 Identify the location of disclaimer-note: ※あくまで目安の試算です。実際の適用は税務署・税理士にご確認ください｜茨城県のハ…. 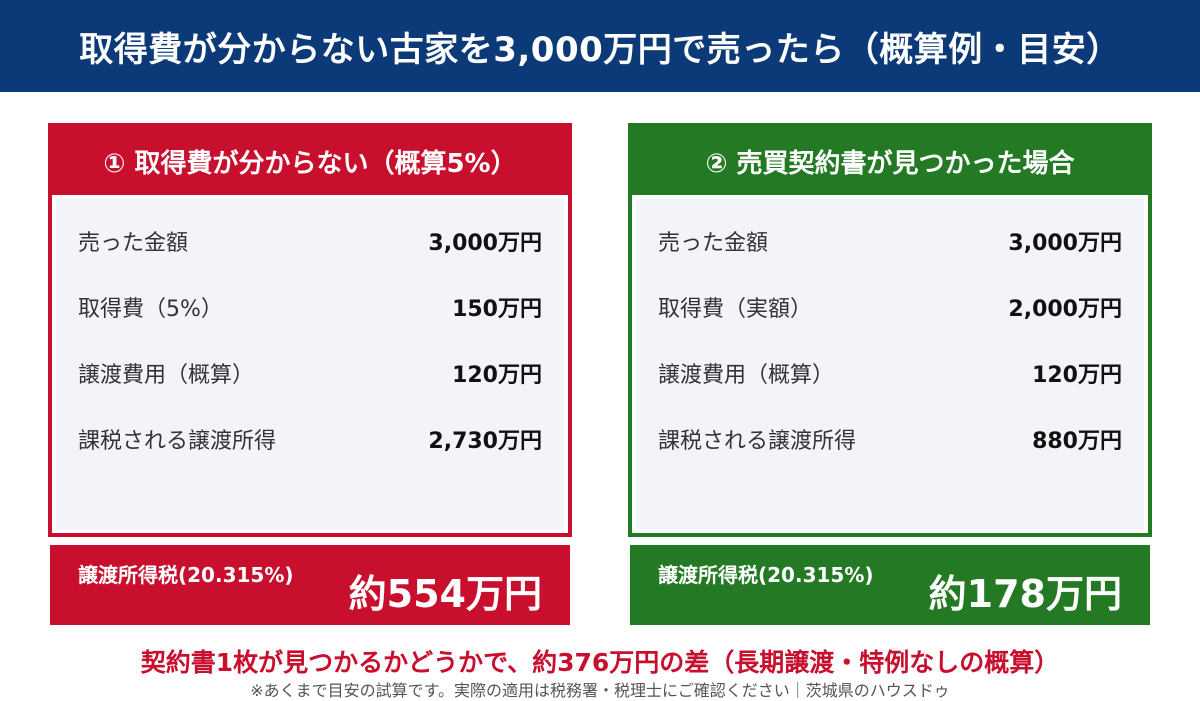
(600, 690).